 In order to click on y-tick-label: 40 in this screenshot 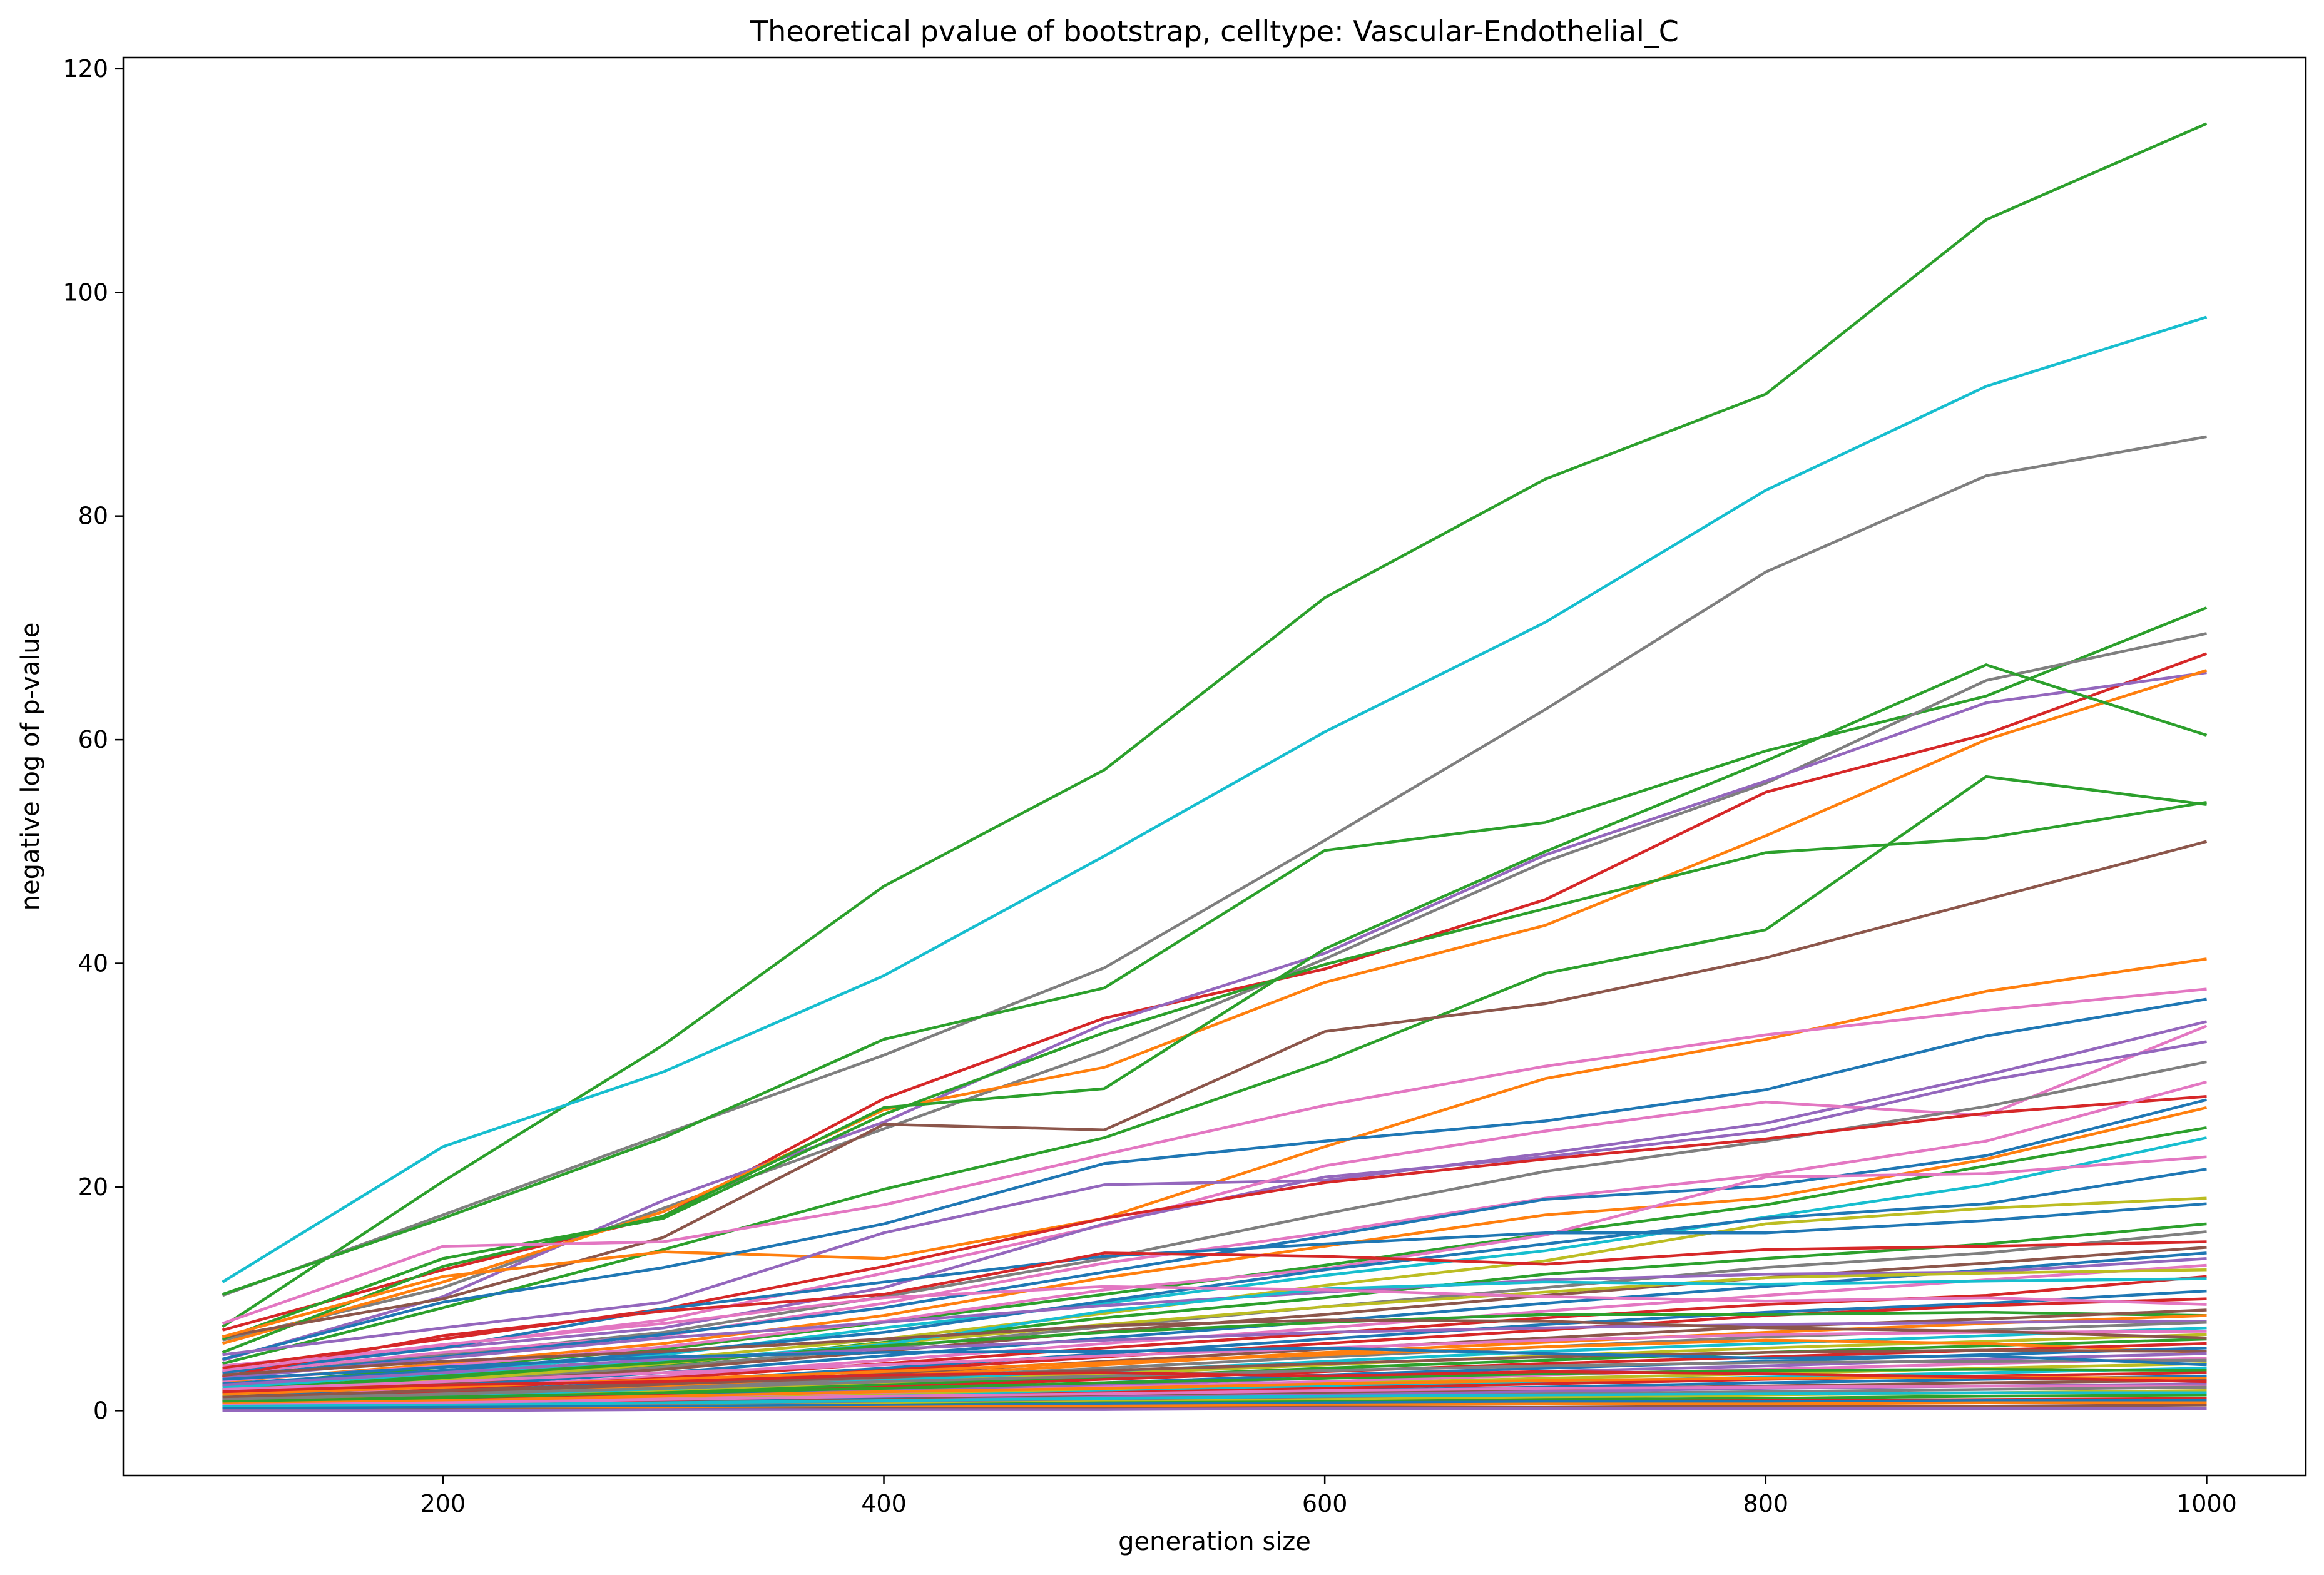, I will do `click(93, 963)`.